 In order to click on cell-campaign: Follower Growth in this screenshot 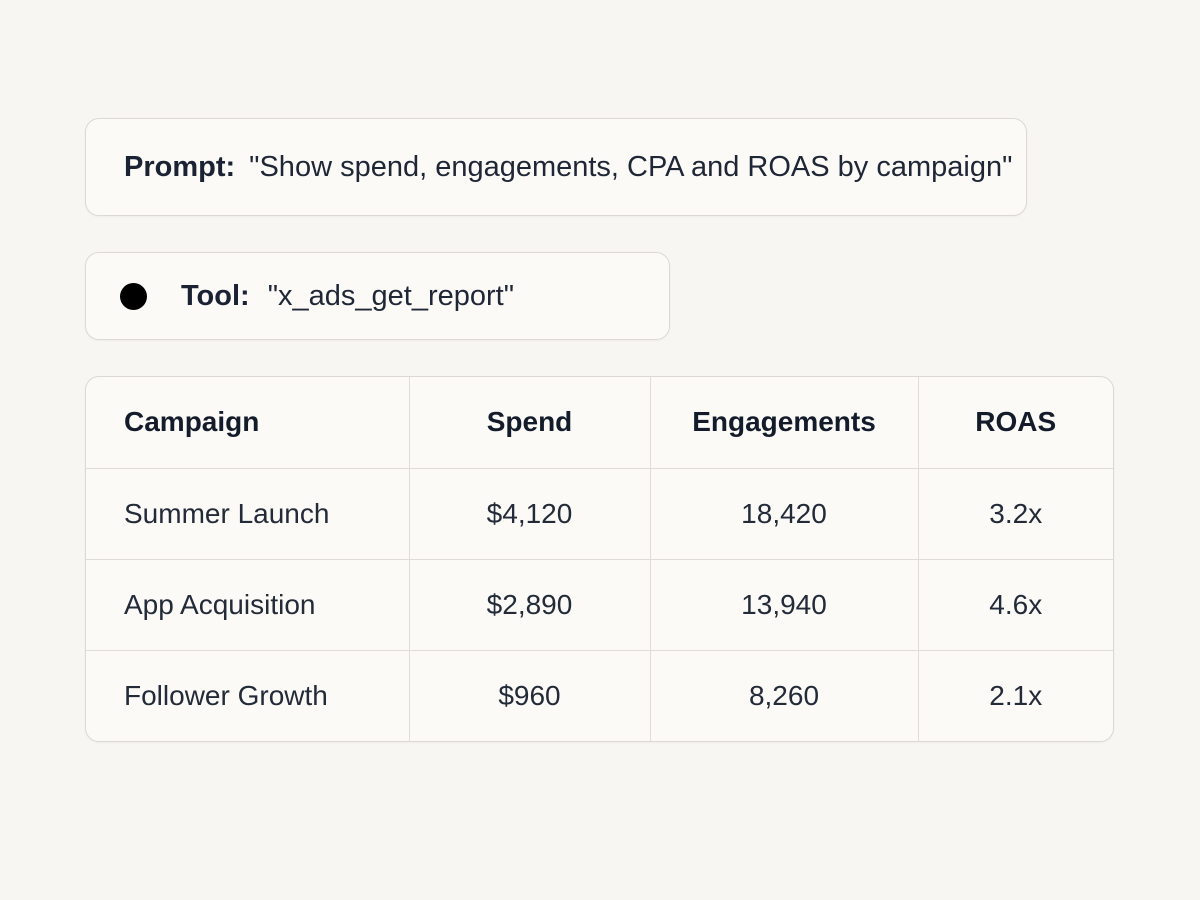, I will do `click(248, 695)`.